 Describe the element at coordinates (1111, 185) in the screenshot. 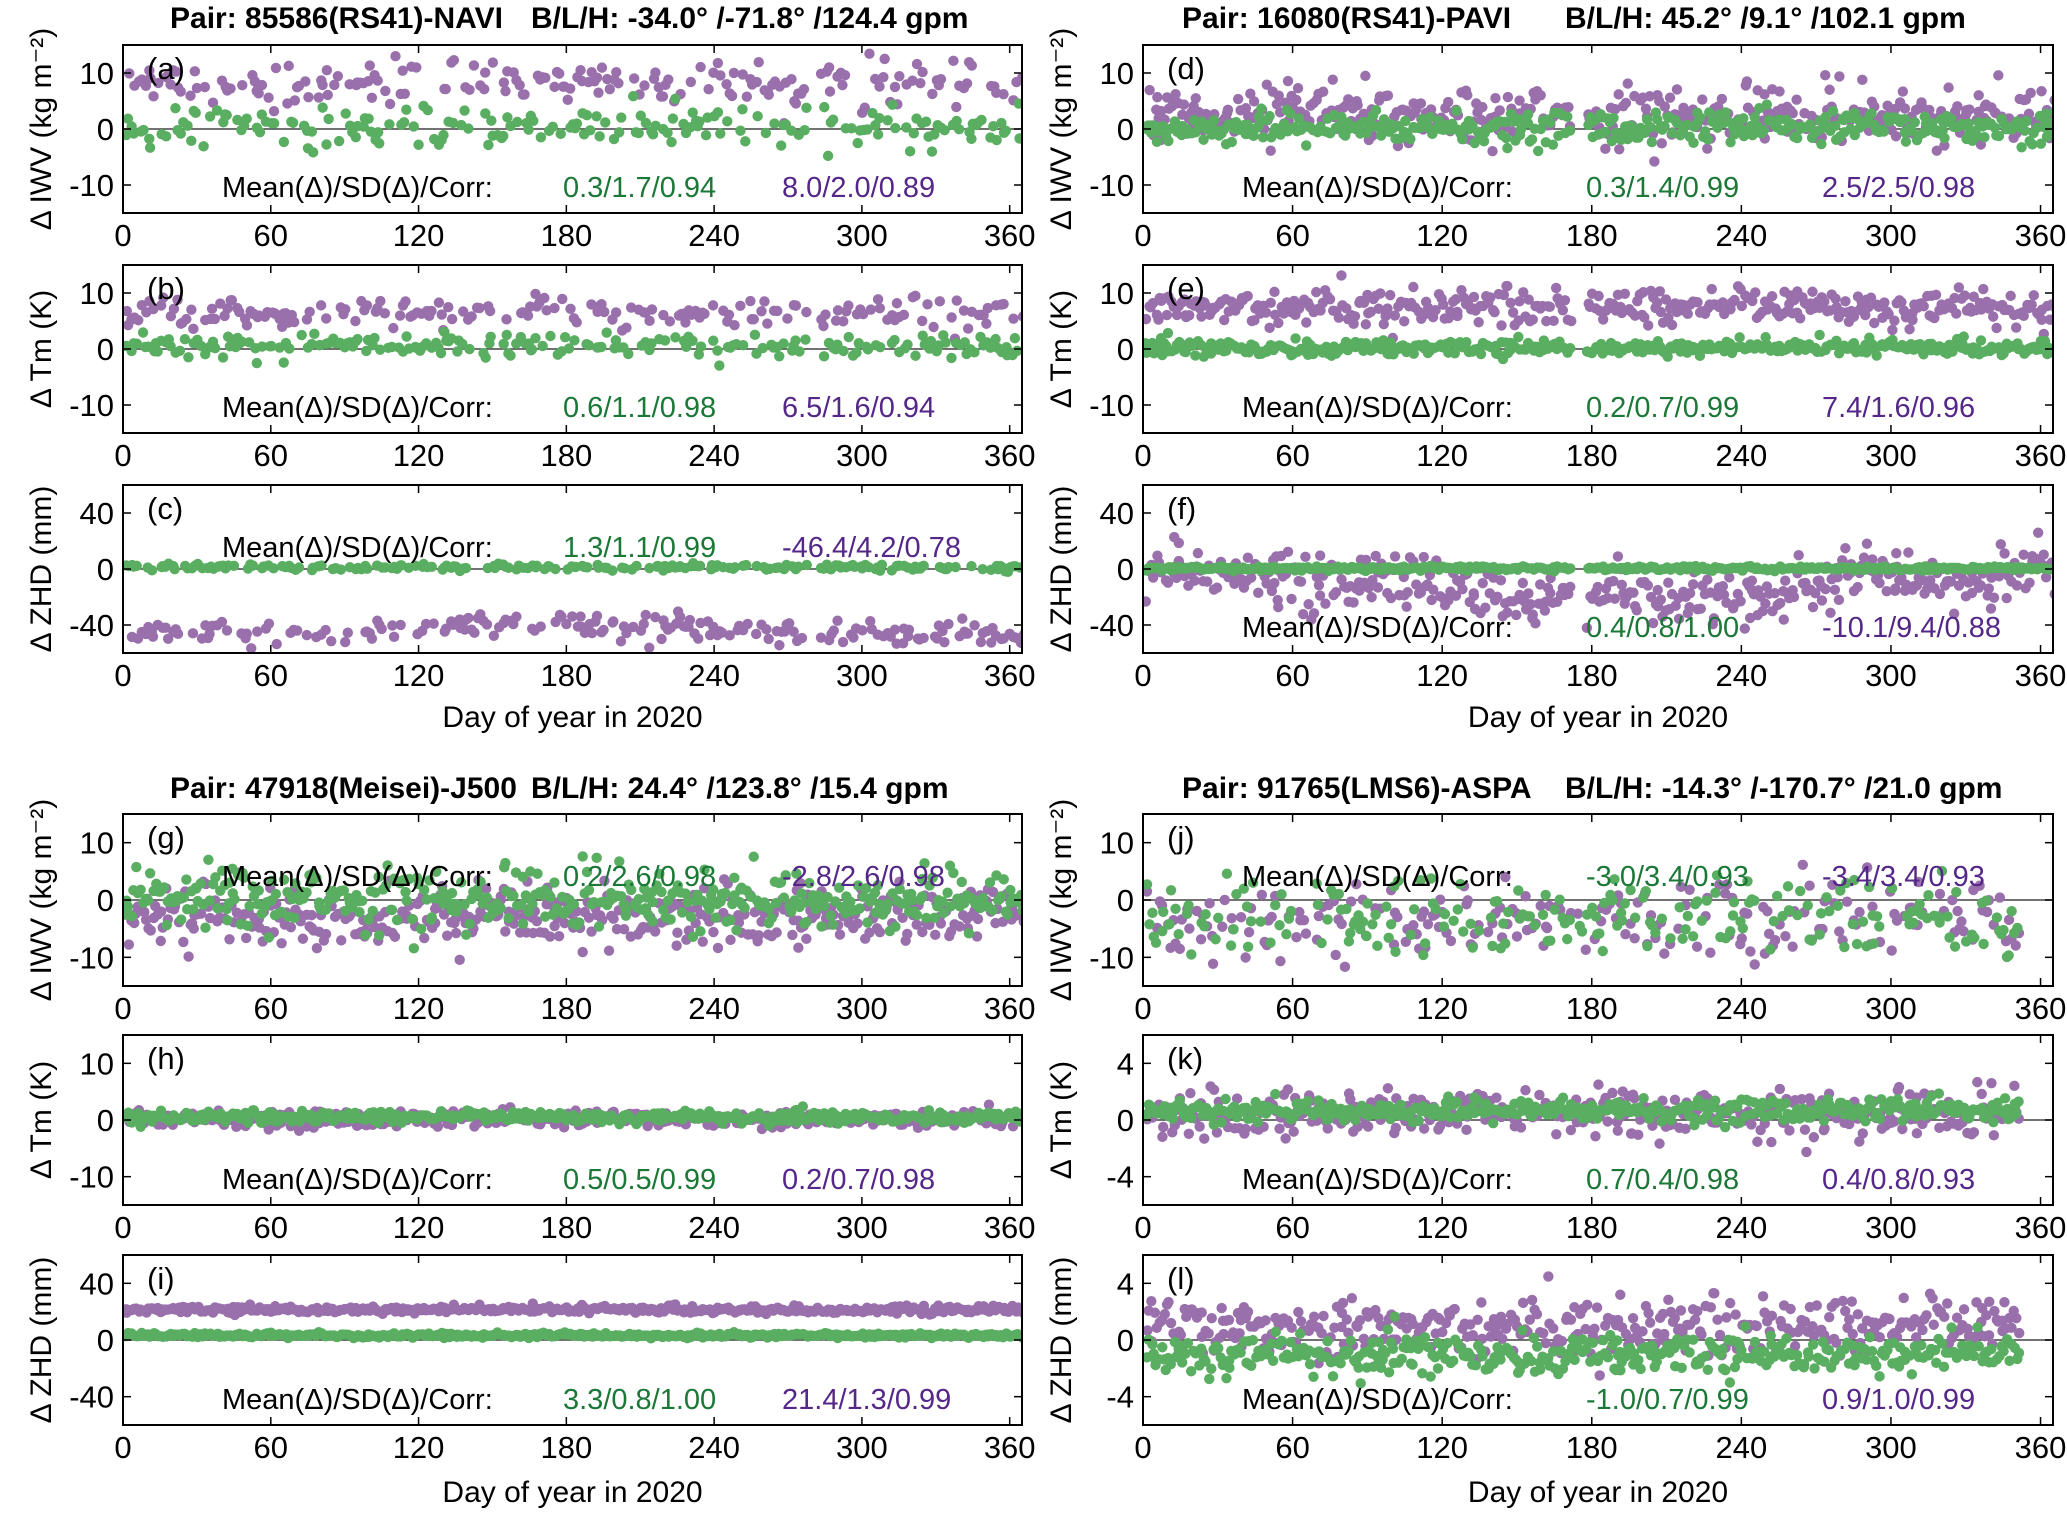

I see `y-tick-label: -10` at that location.